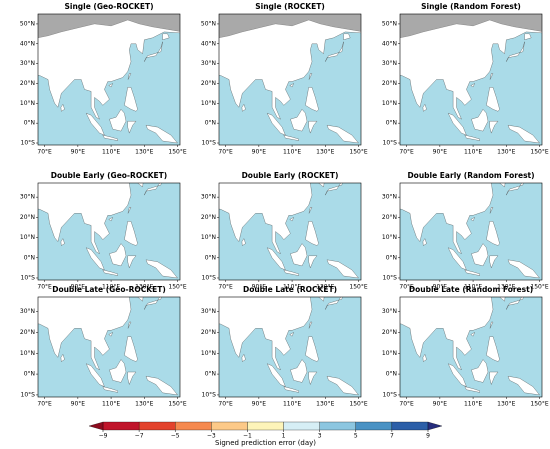 The height and width of the screenshot is (449, 550). What do you see at coordinates (27, 23) in the screenshot?
I see `lat-tick-label: 50°N` at bounding box center [27, 23].